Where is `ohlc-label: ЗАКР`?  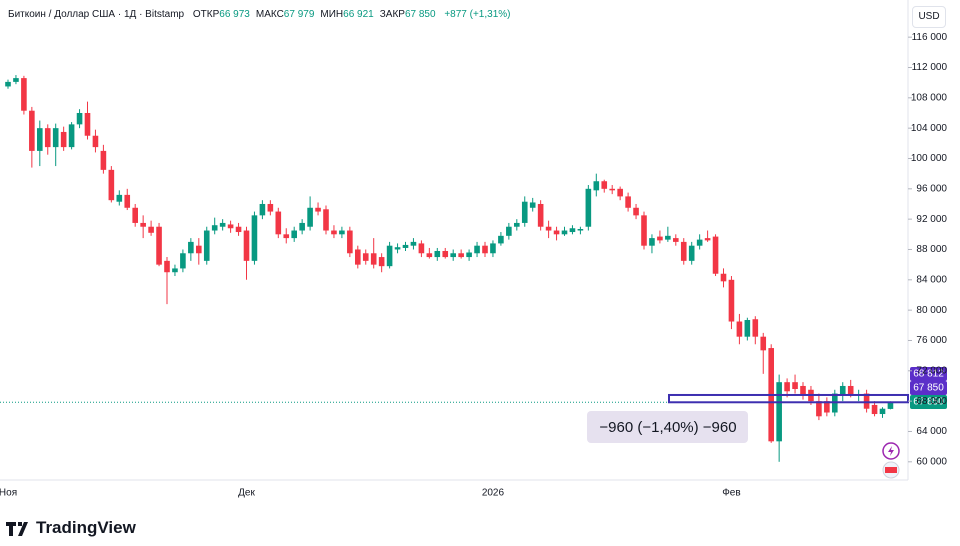
ohlc-label: ЗАКР is located at coordinates (392, 14).